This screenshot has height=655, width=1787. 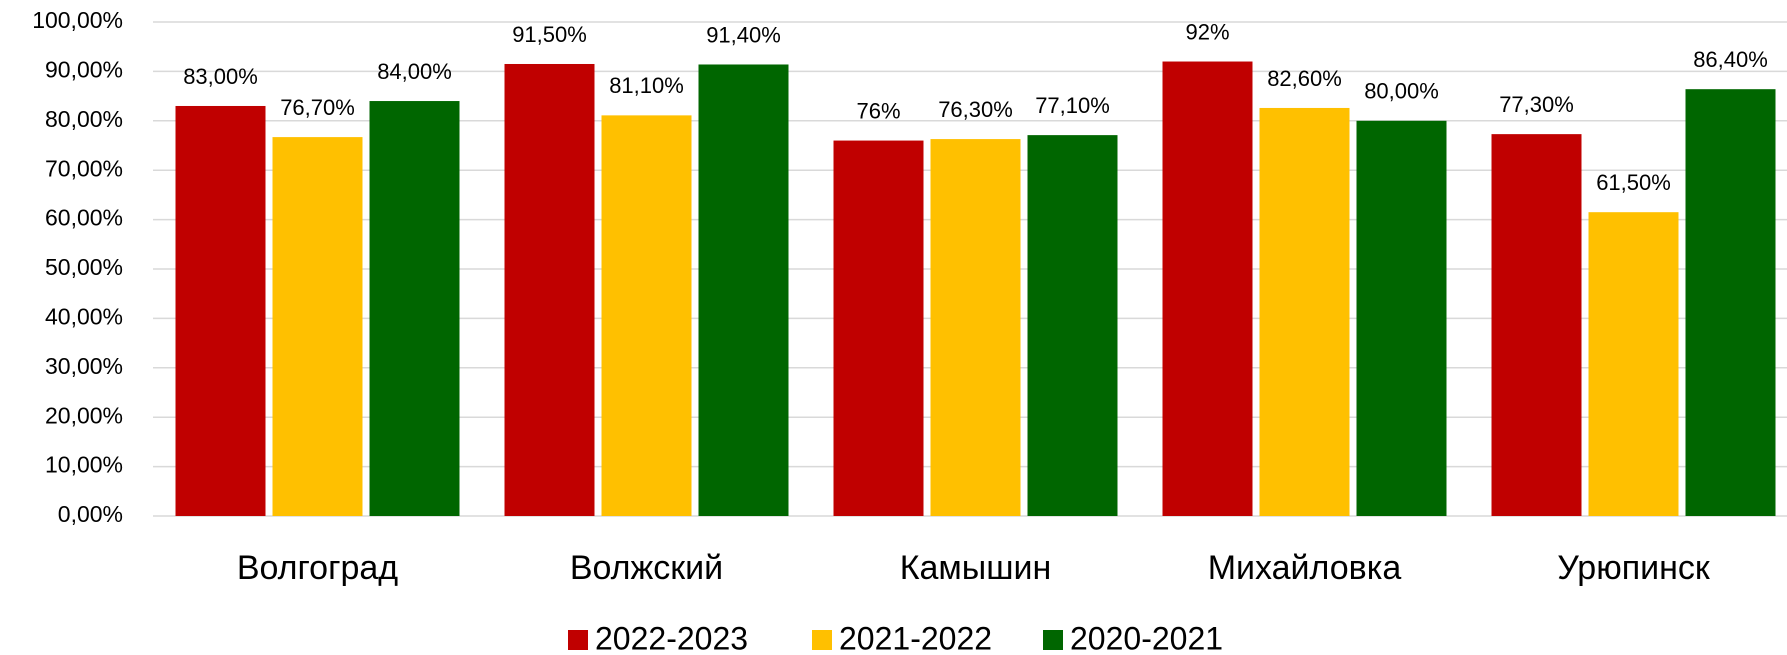 I want to click on data-label: 76,30%, so click(x=975, y=109).